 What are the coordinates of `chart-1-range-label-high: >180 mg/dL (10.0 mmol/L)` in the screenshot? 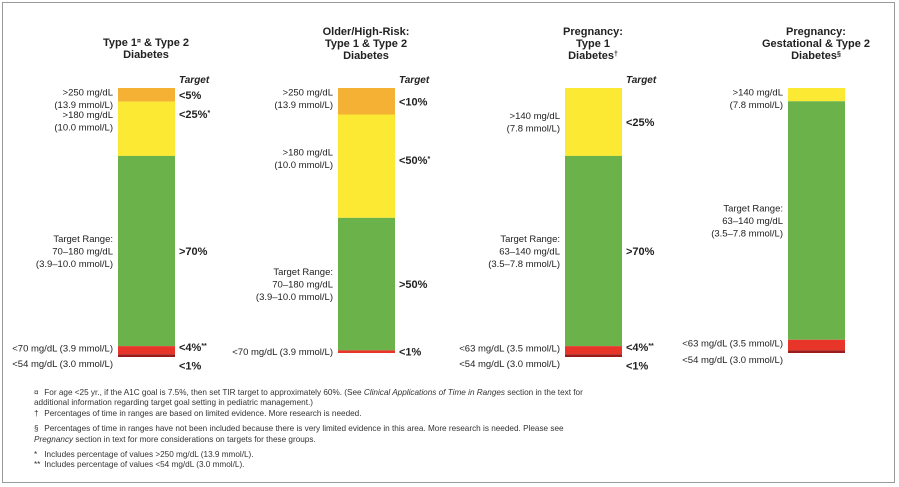 It's located at (83, 121).